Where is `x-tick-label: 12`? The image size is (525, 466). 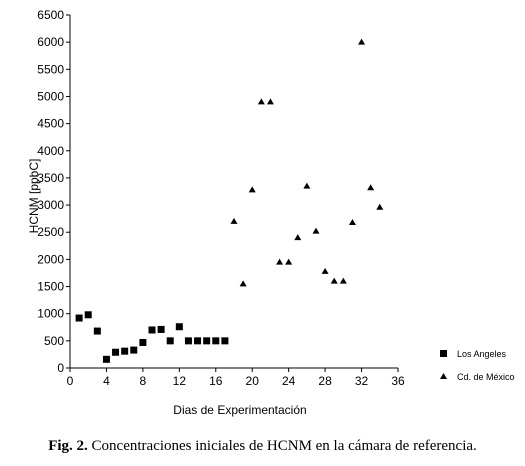 x-tick-label: 12 is located at coordinates (180, 381).